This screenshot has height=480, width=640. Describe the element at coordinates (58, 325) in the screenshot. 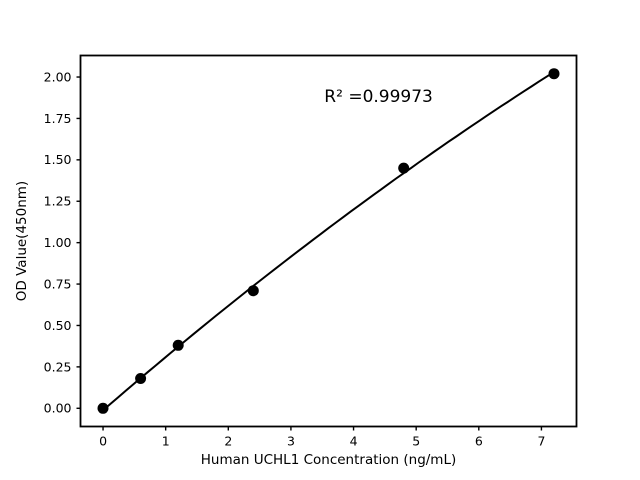

I see `y-tick-label: 0.50` at that location.